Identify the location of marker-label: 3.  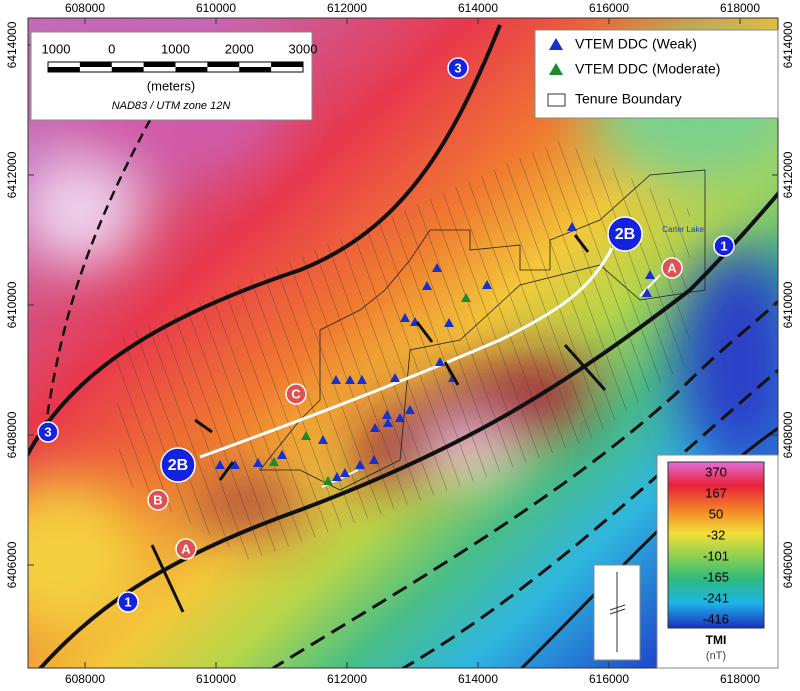
(457, 67).